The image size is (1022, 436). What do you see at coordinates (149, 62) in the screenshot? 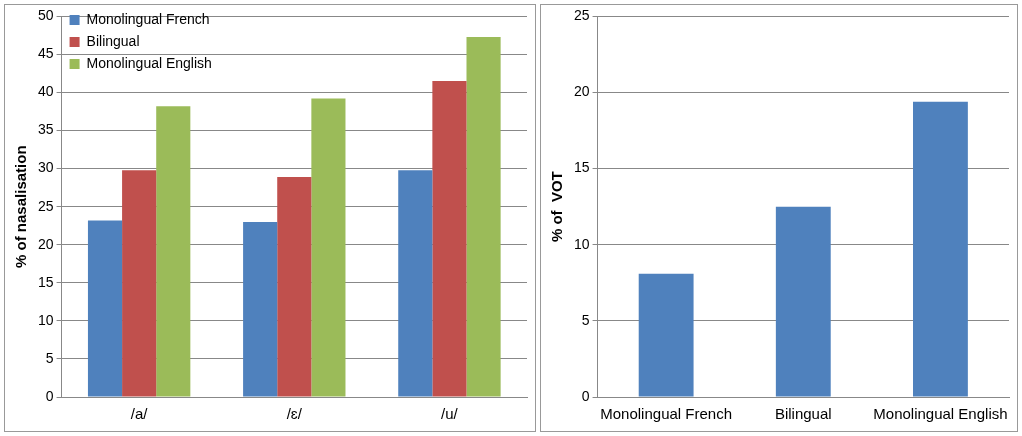
I see `legend-label: Monolingual English` at bounding box center [149, 62].